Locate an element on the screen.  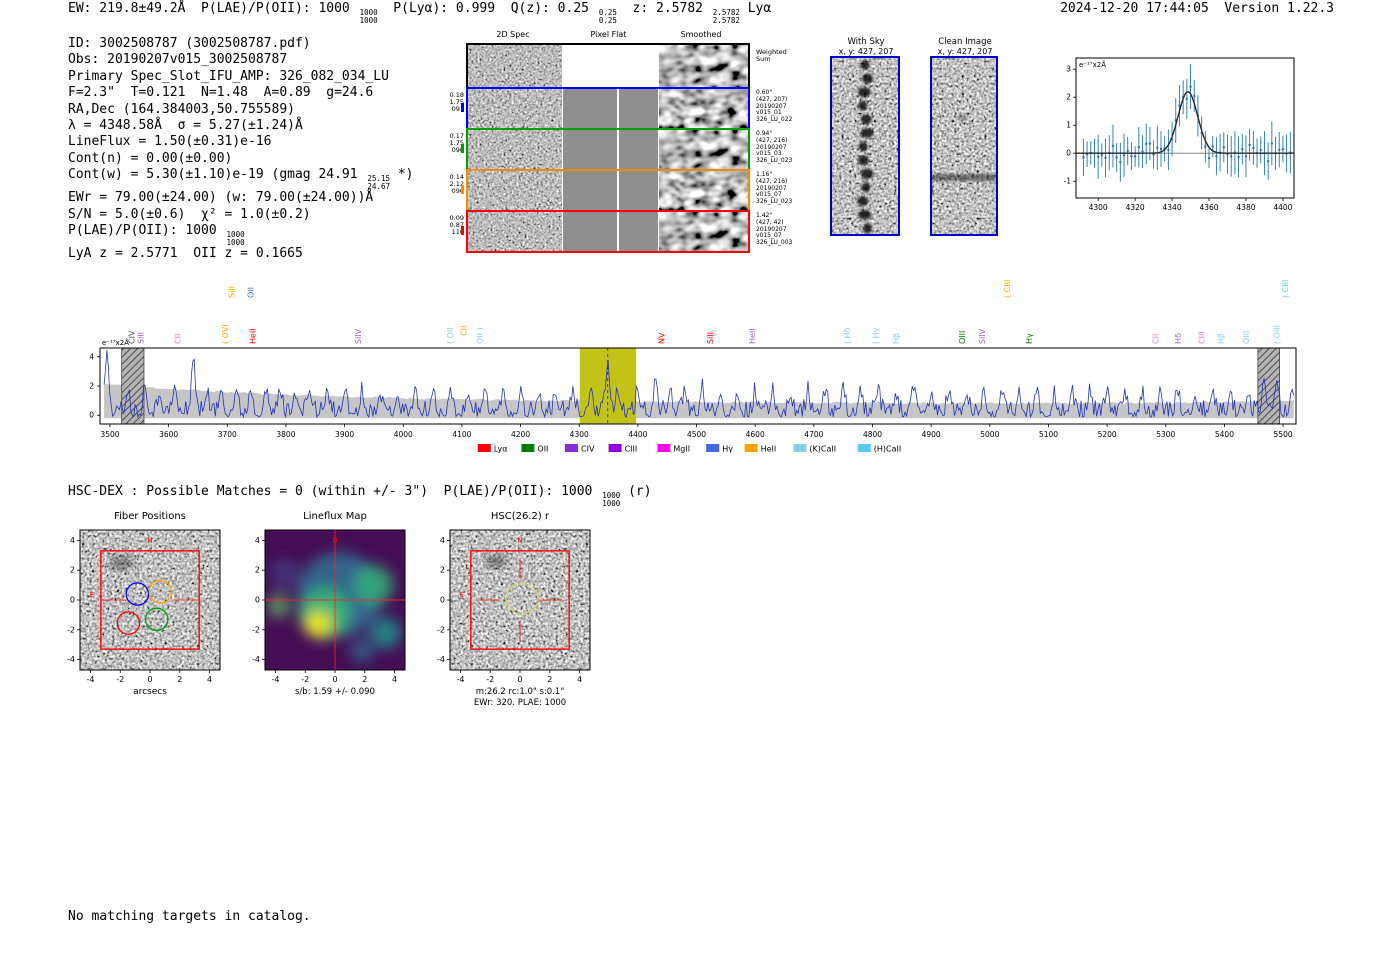
svg-text: 4000 is located at coordinates (403, 434).